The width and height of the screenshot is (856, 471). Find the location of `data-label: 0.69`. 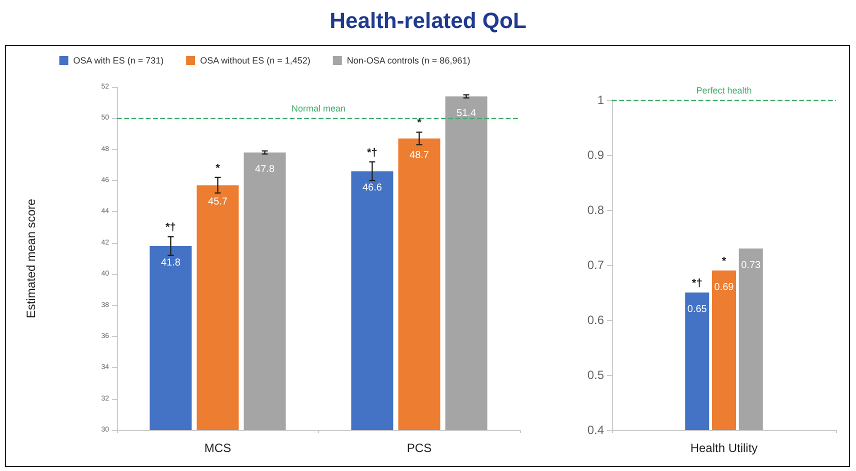

data-label: 0.69 is located at coordinates (724, 287).